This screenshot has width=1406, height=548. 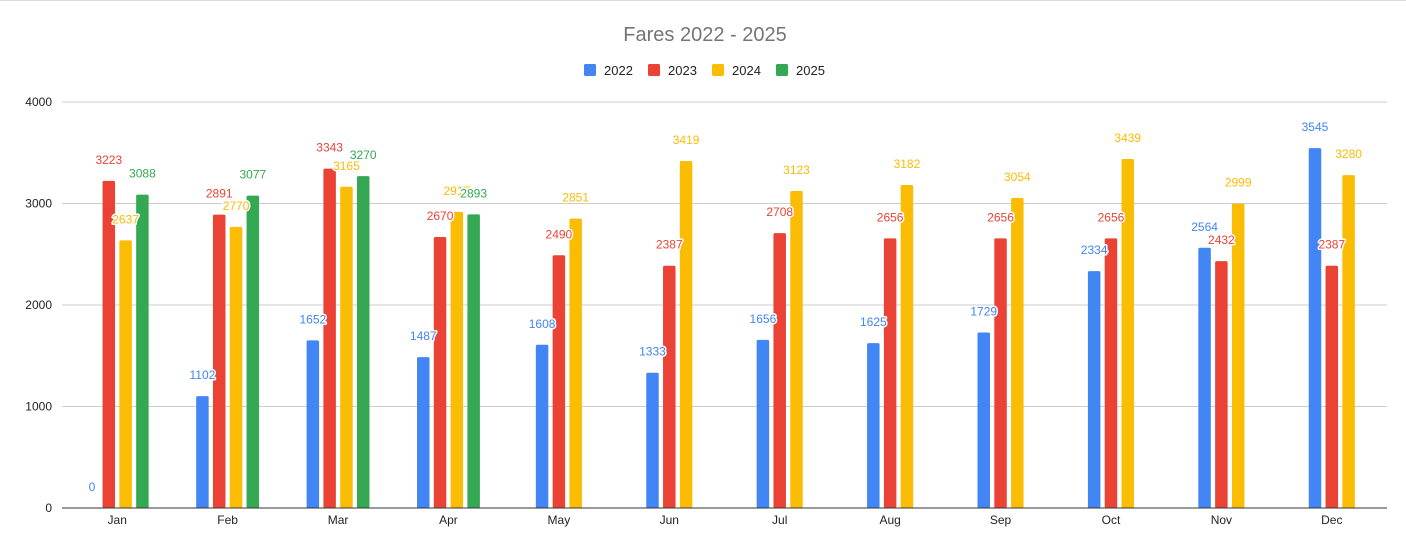 I want to click on x-tick-label: Mar, so click(x=338, y=520).